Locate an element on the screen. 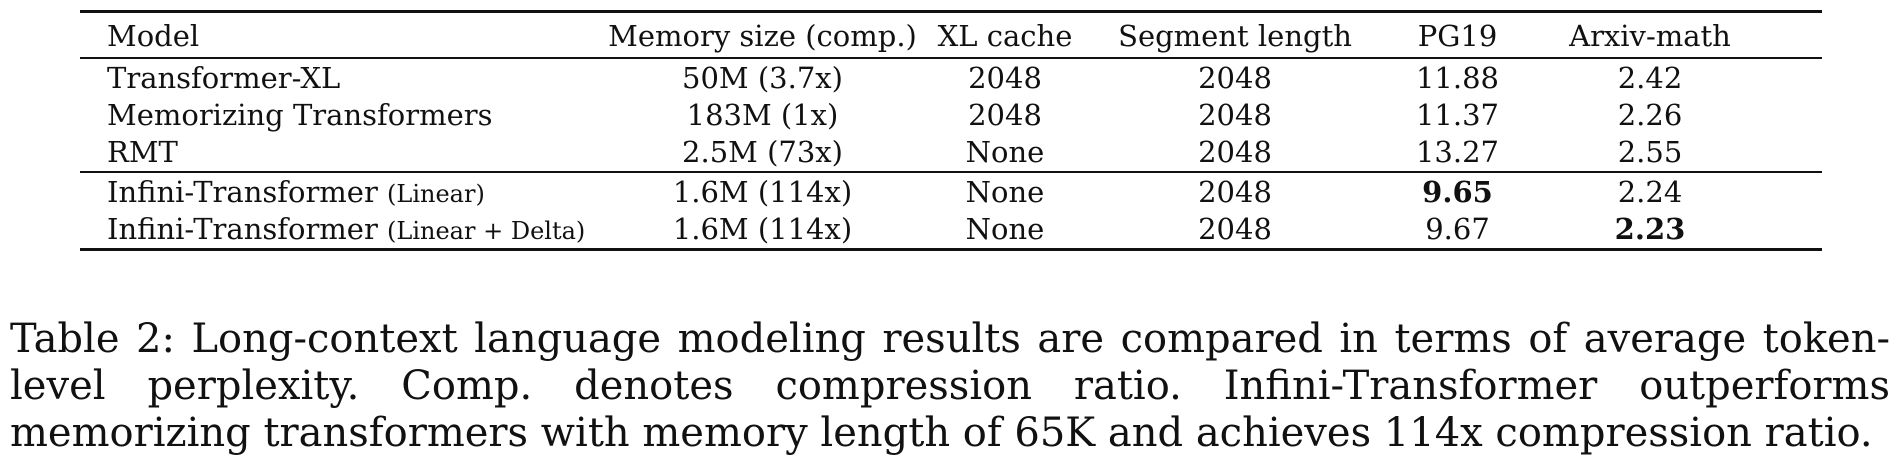  cell-model: Transformer-XL is located at coordinates (340, 77).